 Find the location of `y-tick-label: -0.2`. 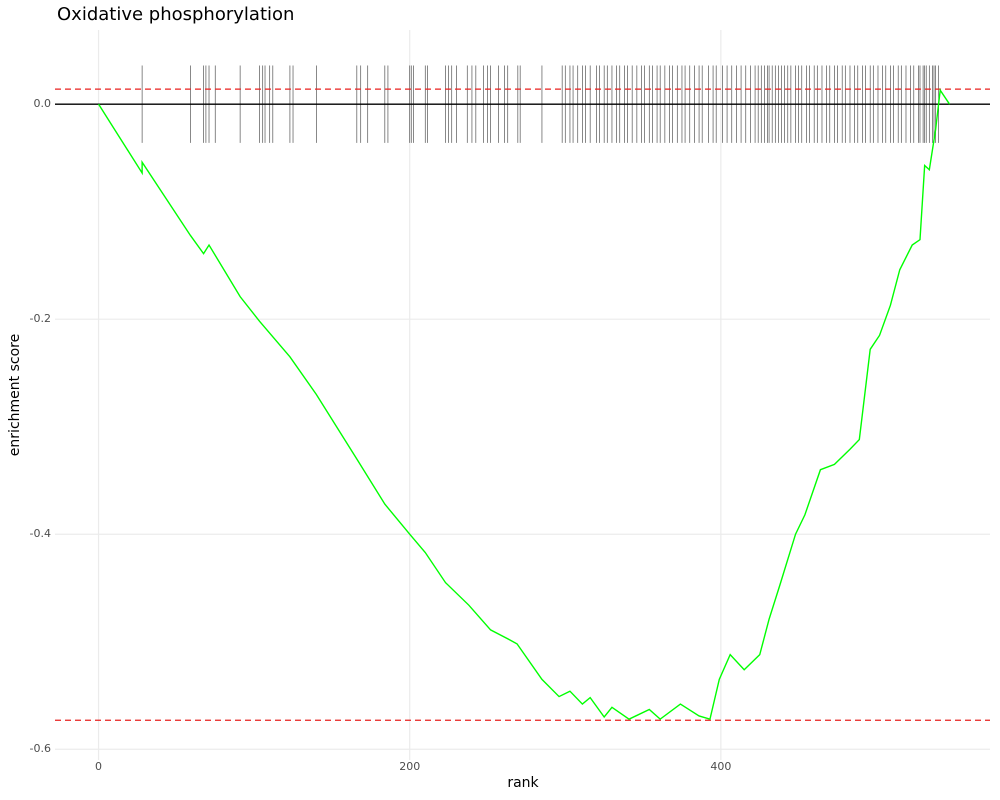

y-tick-label: -0.2 is located at coordinates (40, 318).